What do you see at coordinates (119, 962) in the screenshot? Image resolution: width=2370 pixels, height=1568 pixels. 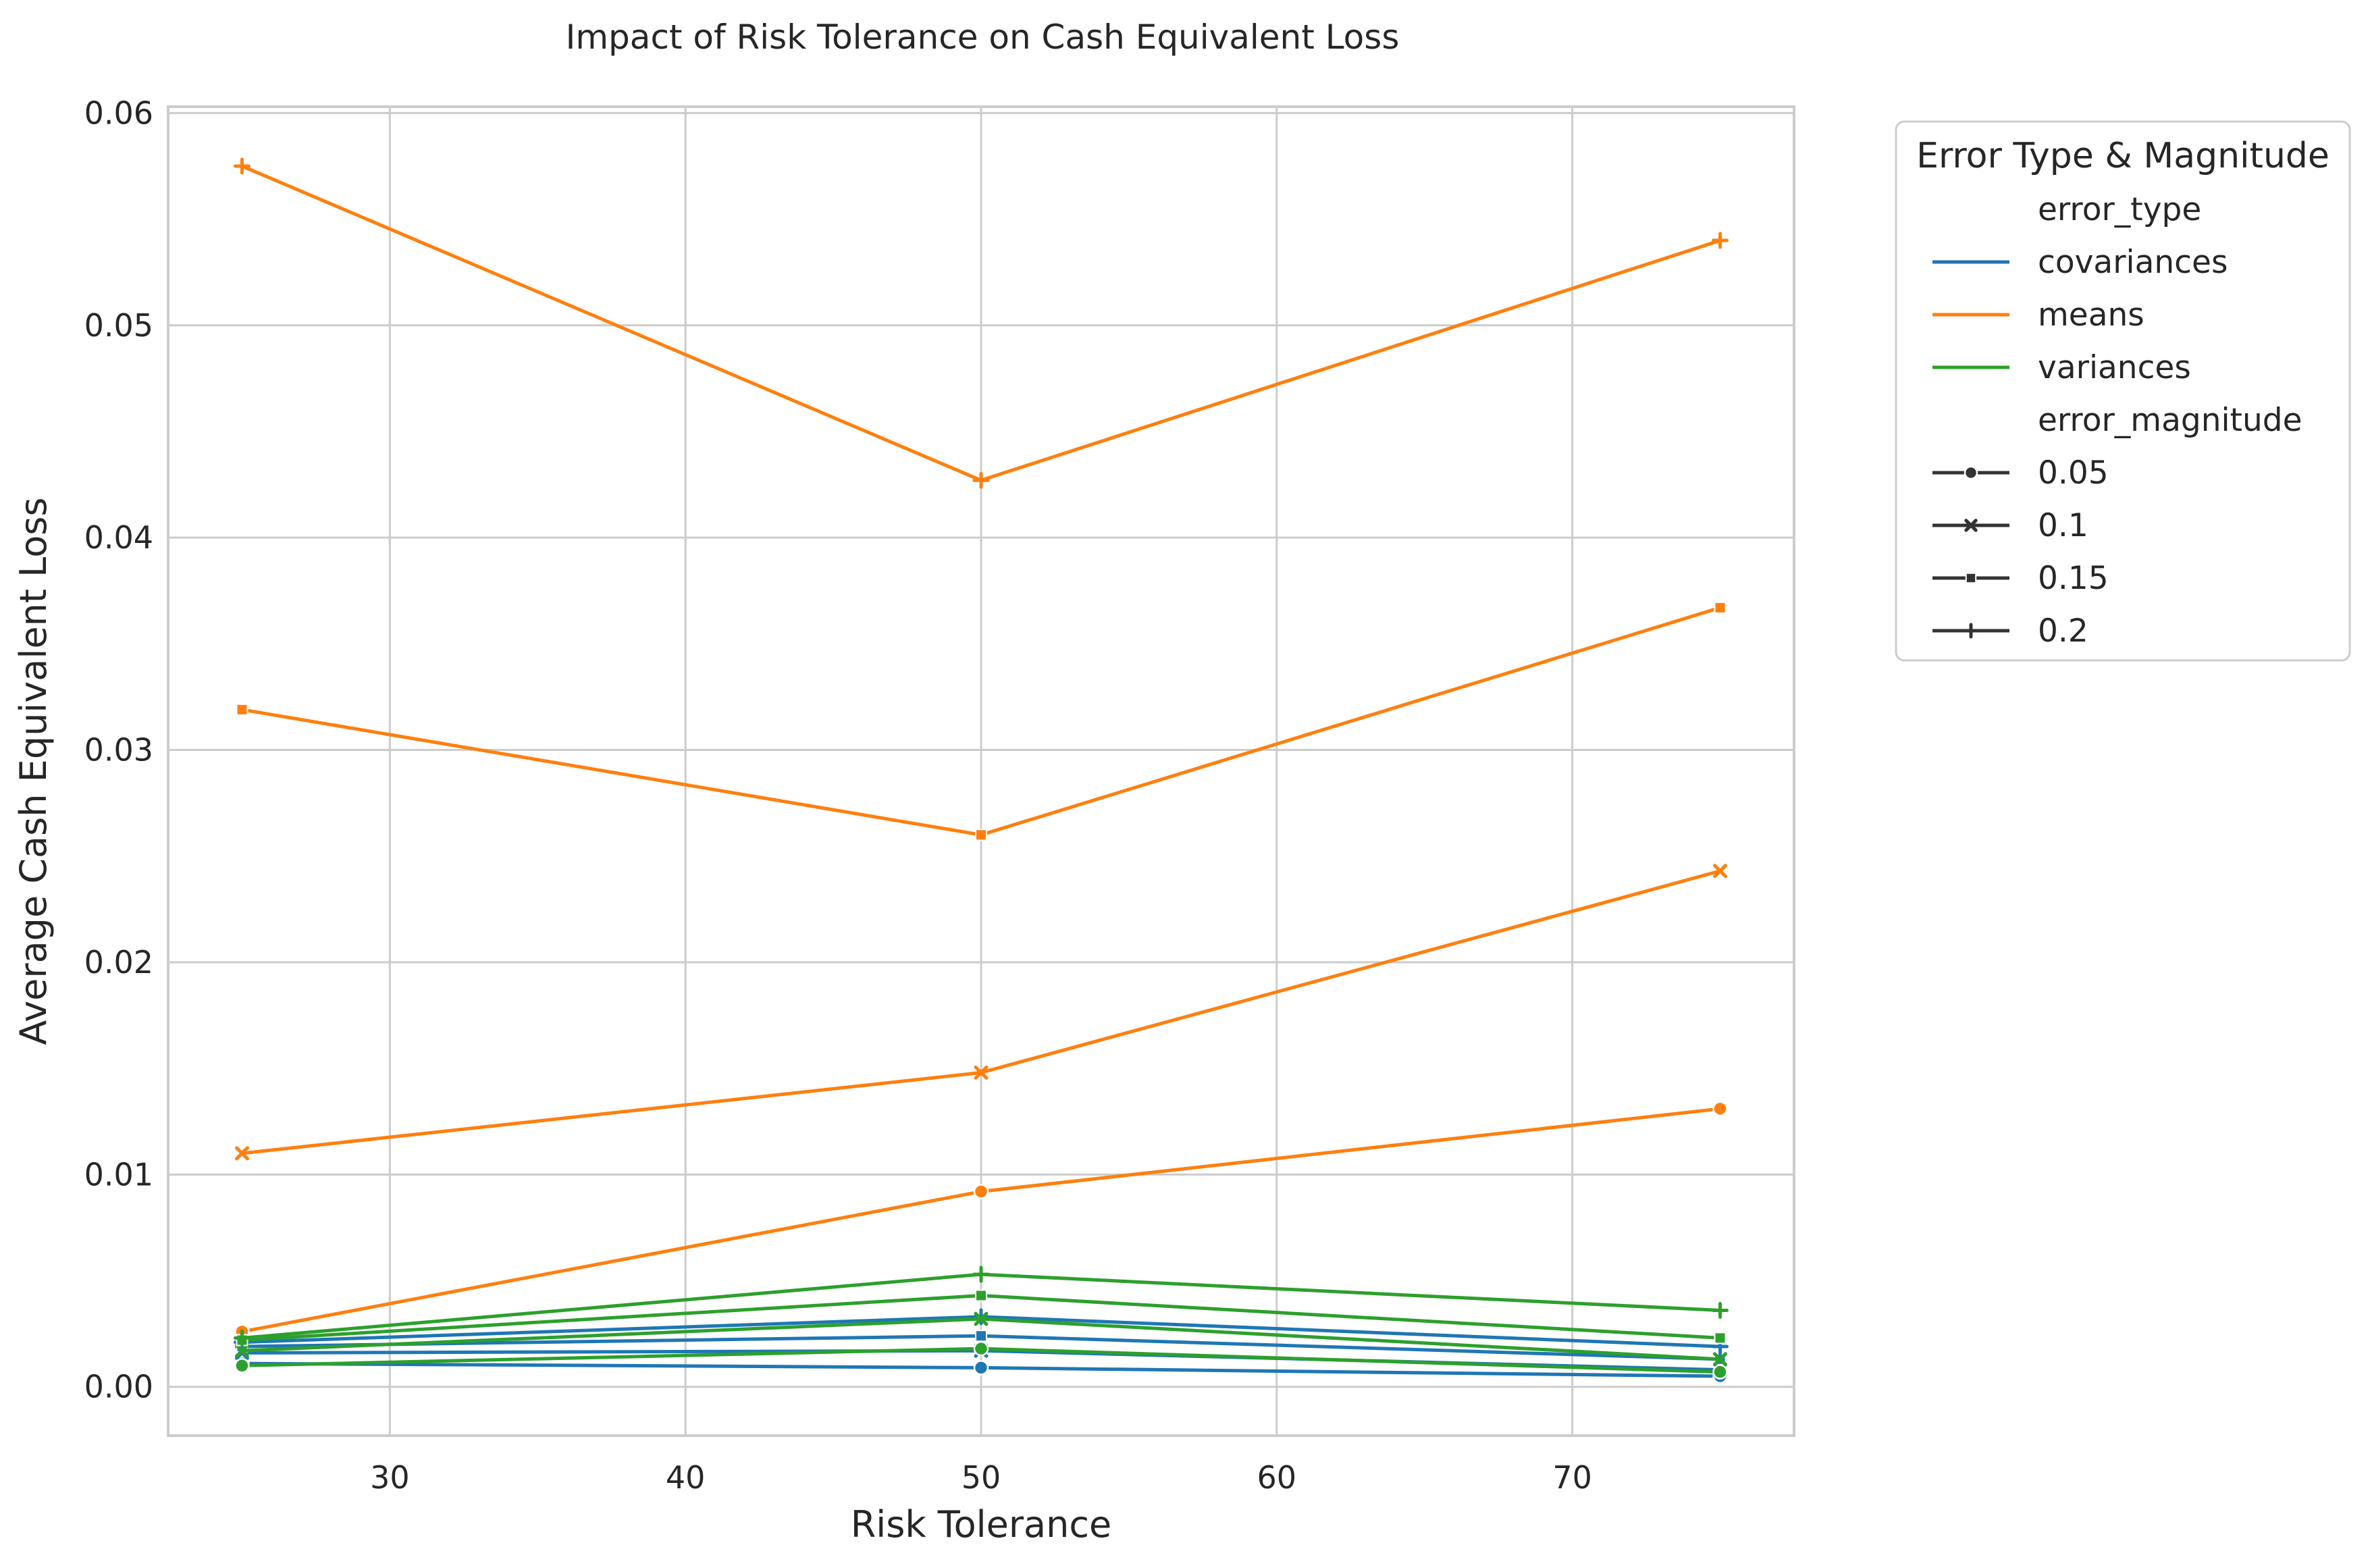 I see `y-tick-label: 0.02` at bounding box center [119, 962].